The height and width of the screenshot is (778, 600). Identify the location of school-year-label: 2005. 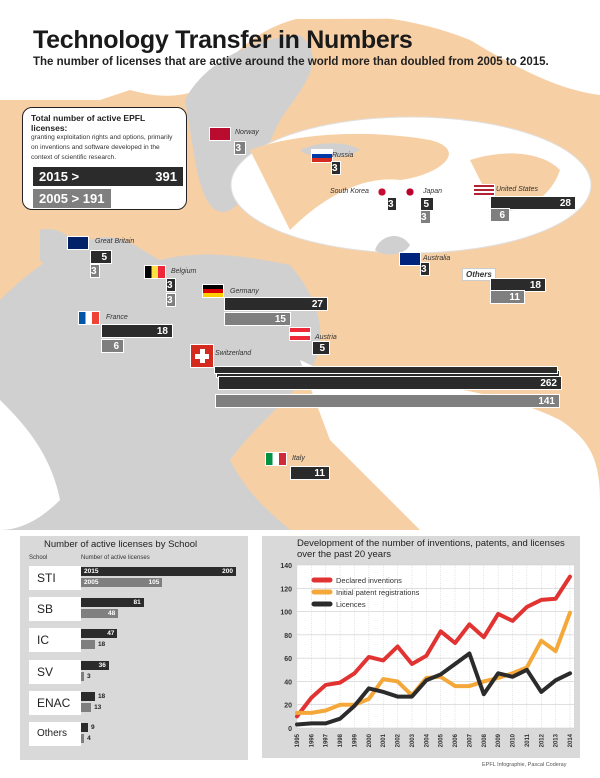
(91, 582).